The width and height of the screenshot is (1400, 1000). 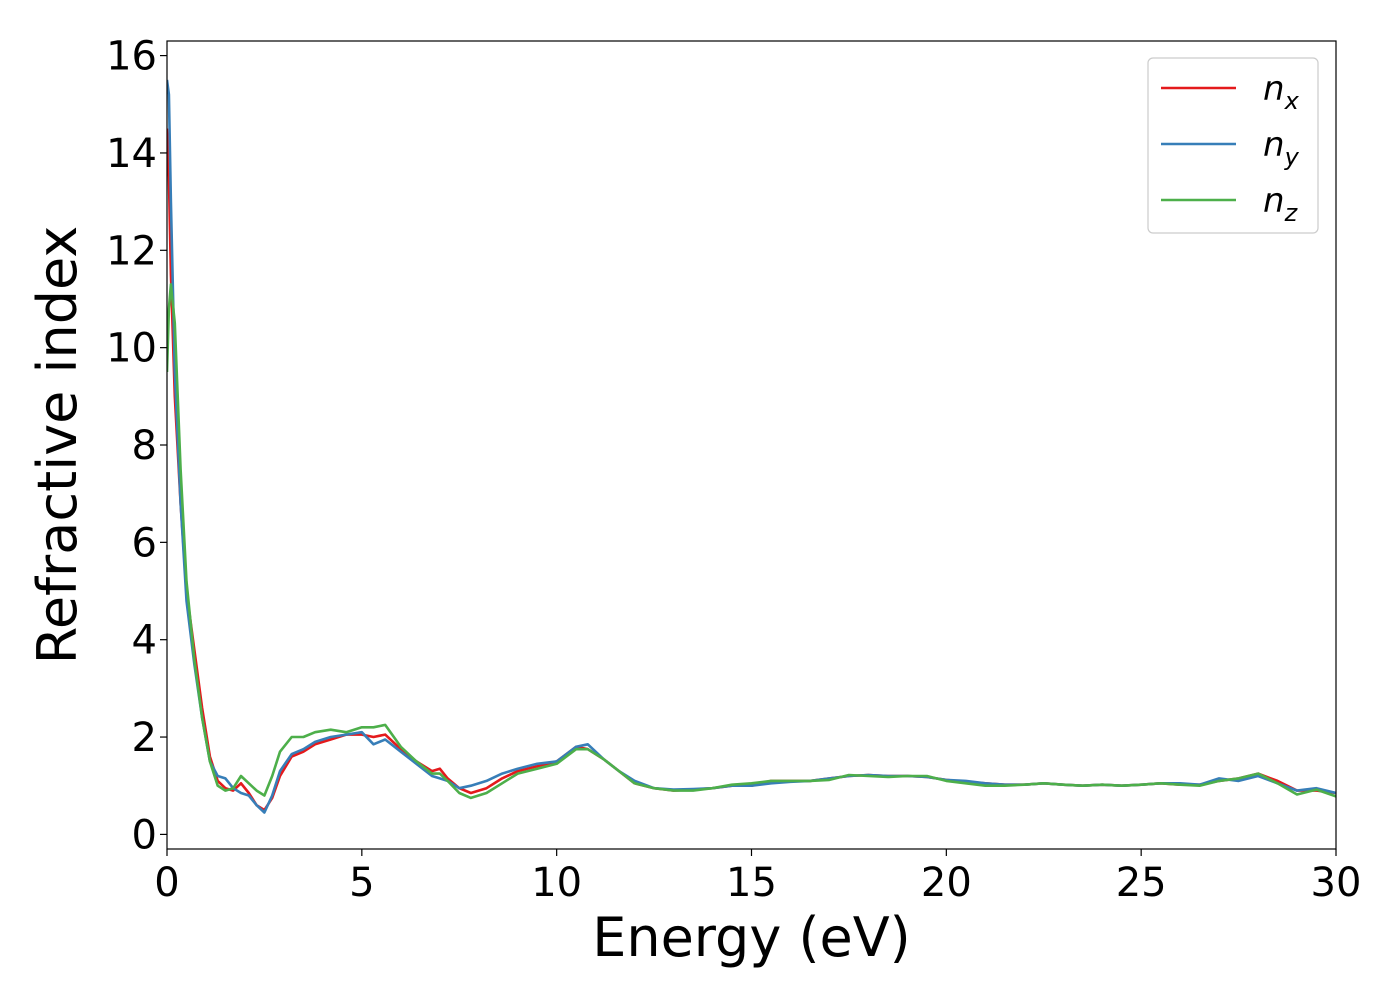 What do you see at coordinates (144, 446) in the screenshot?
I see `y-tick-label: 8` at bounding box center [144, 446].